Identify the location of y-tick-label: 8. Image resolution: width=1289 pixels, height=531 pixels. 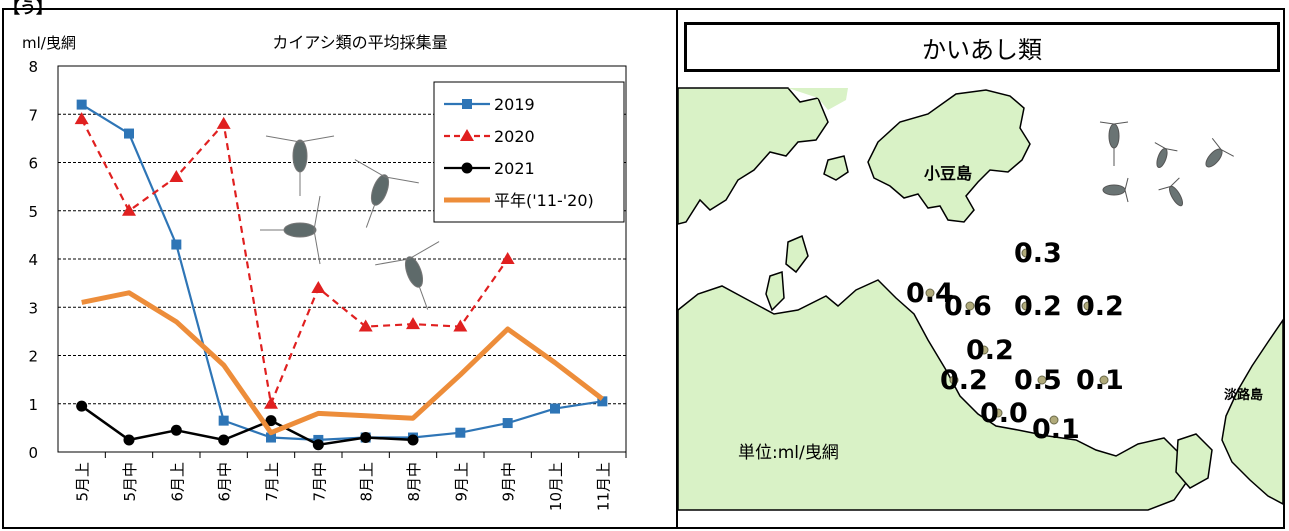
(33, 67).